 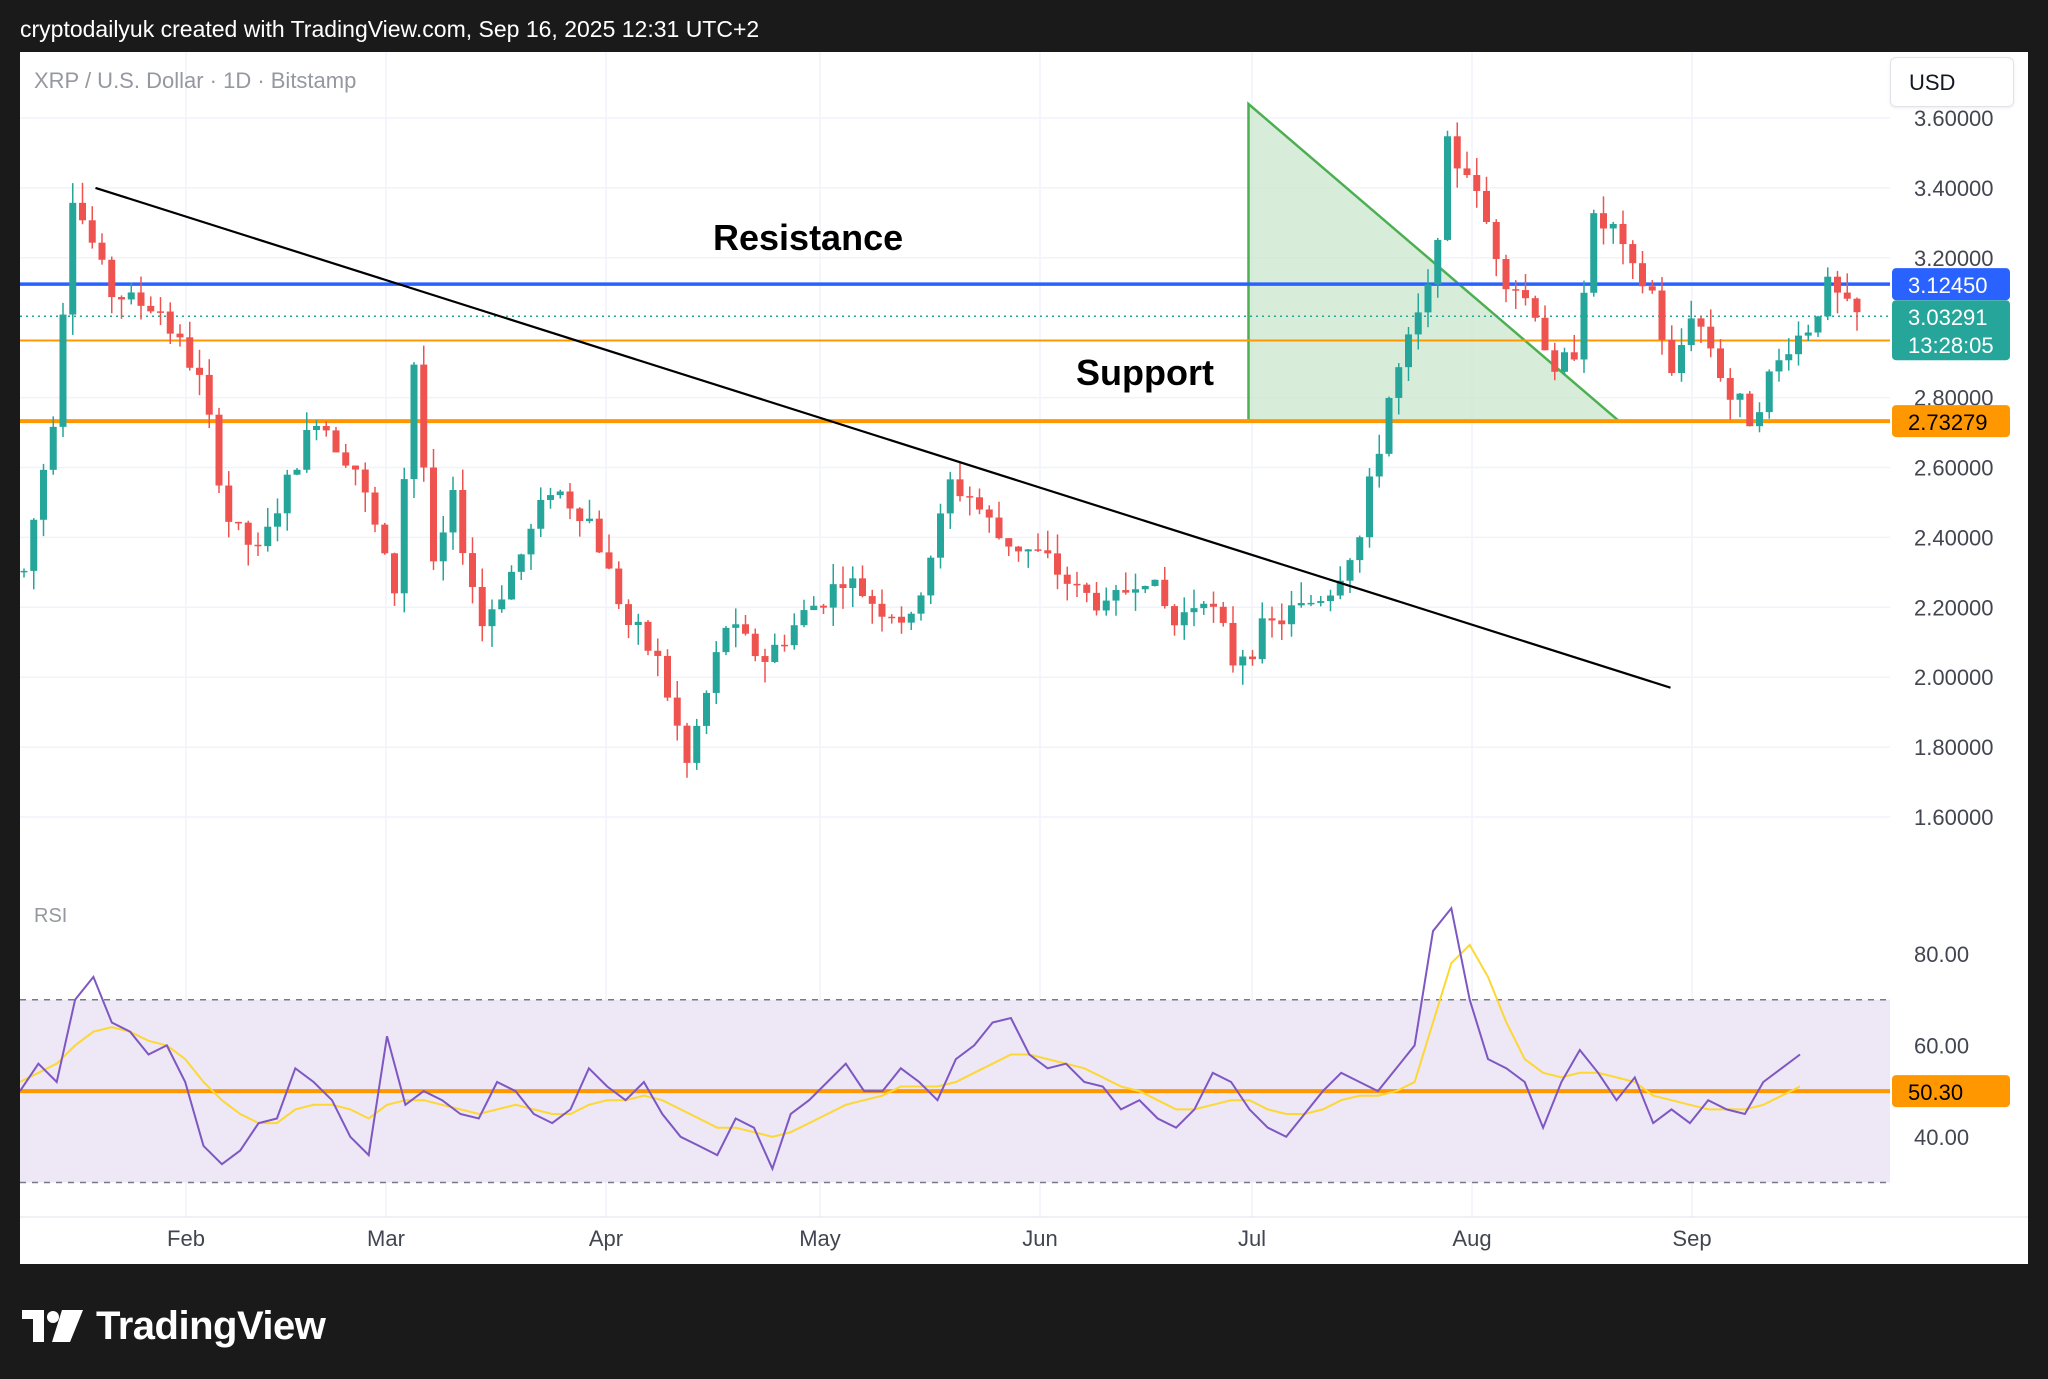 What do you see at coordinates (52, 1326) in the screenshot?
I see `tradingview-logo-icon` at bounding box center [52, 1326].